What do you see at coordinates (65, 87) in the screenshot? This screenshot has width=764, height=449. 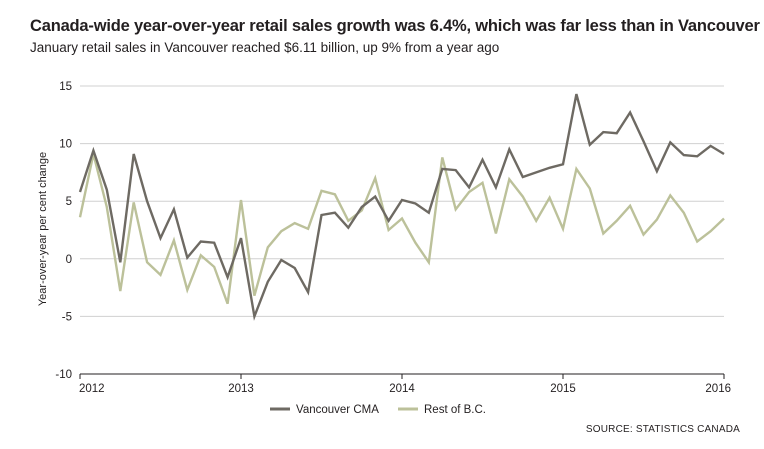 I see `y-tick-label: 15` at bounding box center [65, 87].